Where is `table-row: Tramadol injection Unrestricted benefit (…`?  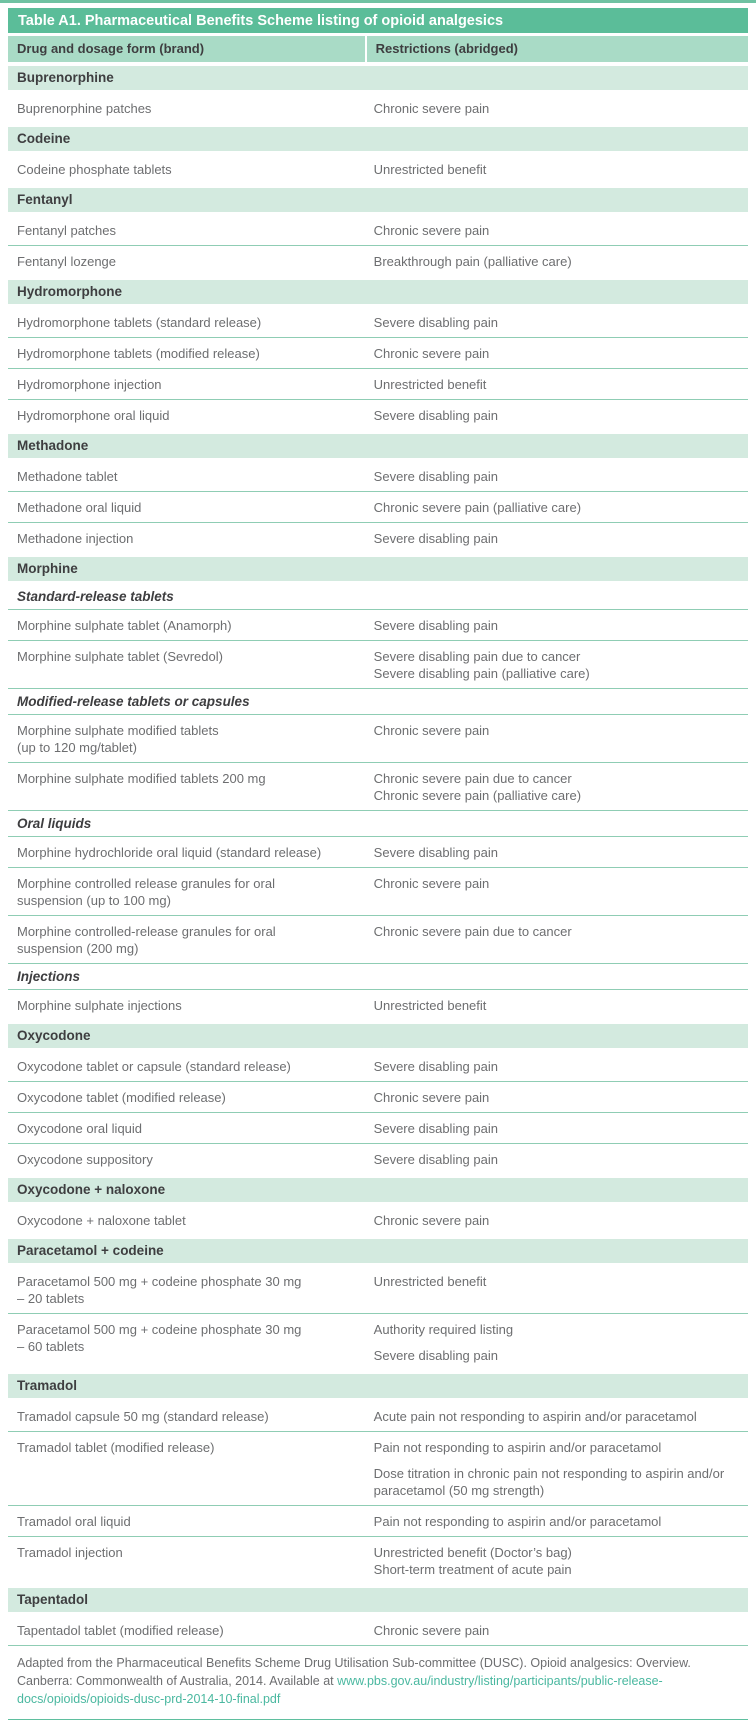 table-row: Tramadol injection Unrestricted benefit (… is located at coordinates (378, 1560).